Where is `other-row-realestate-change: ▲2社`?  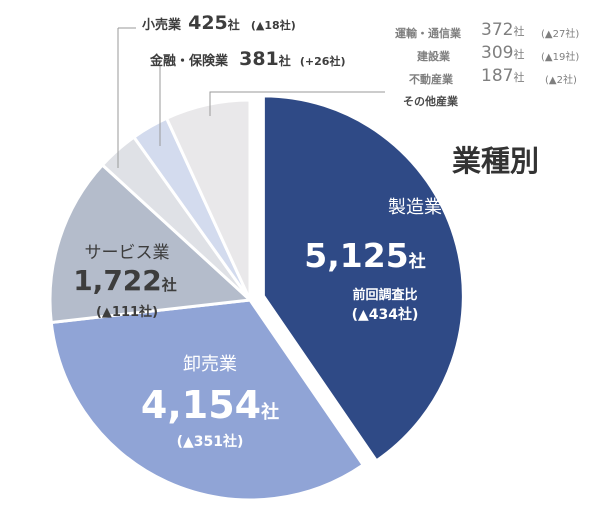 other-row-realestate-change: ▲2社 is located at coordinates (560, 80).